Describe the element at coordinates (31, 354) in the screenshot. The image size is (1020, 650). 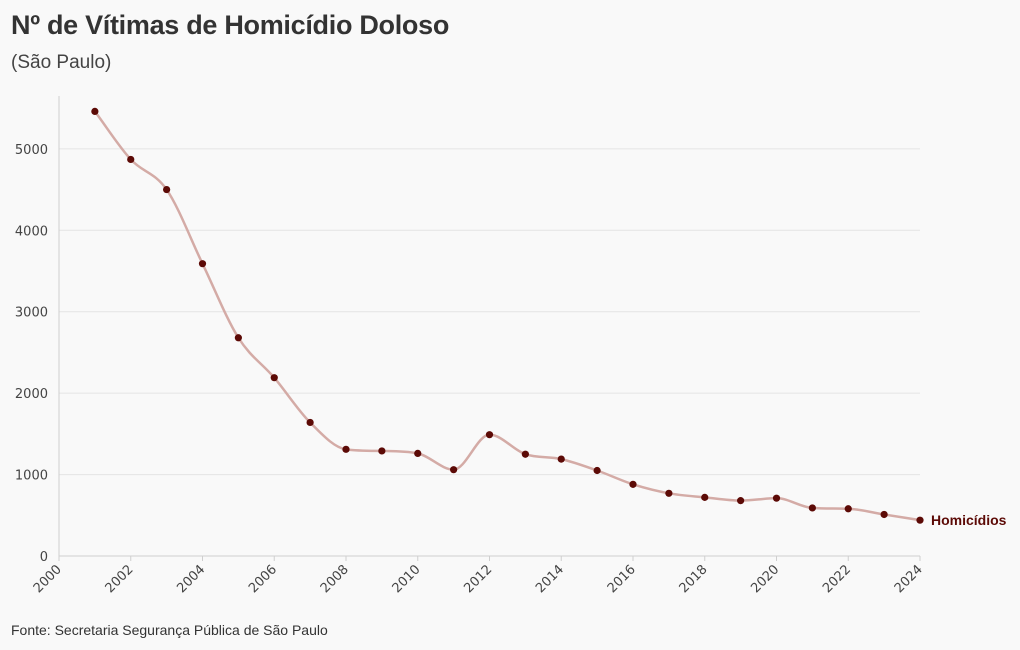
I see `y-axis-tick-labels: 0 1000 2000 3000 4000 5000` at that location.